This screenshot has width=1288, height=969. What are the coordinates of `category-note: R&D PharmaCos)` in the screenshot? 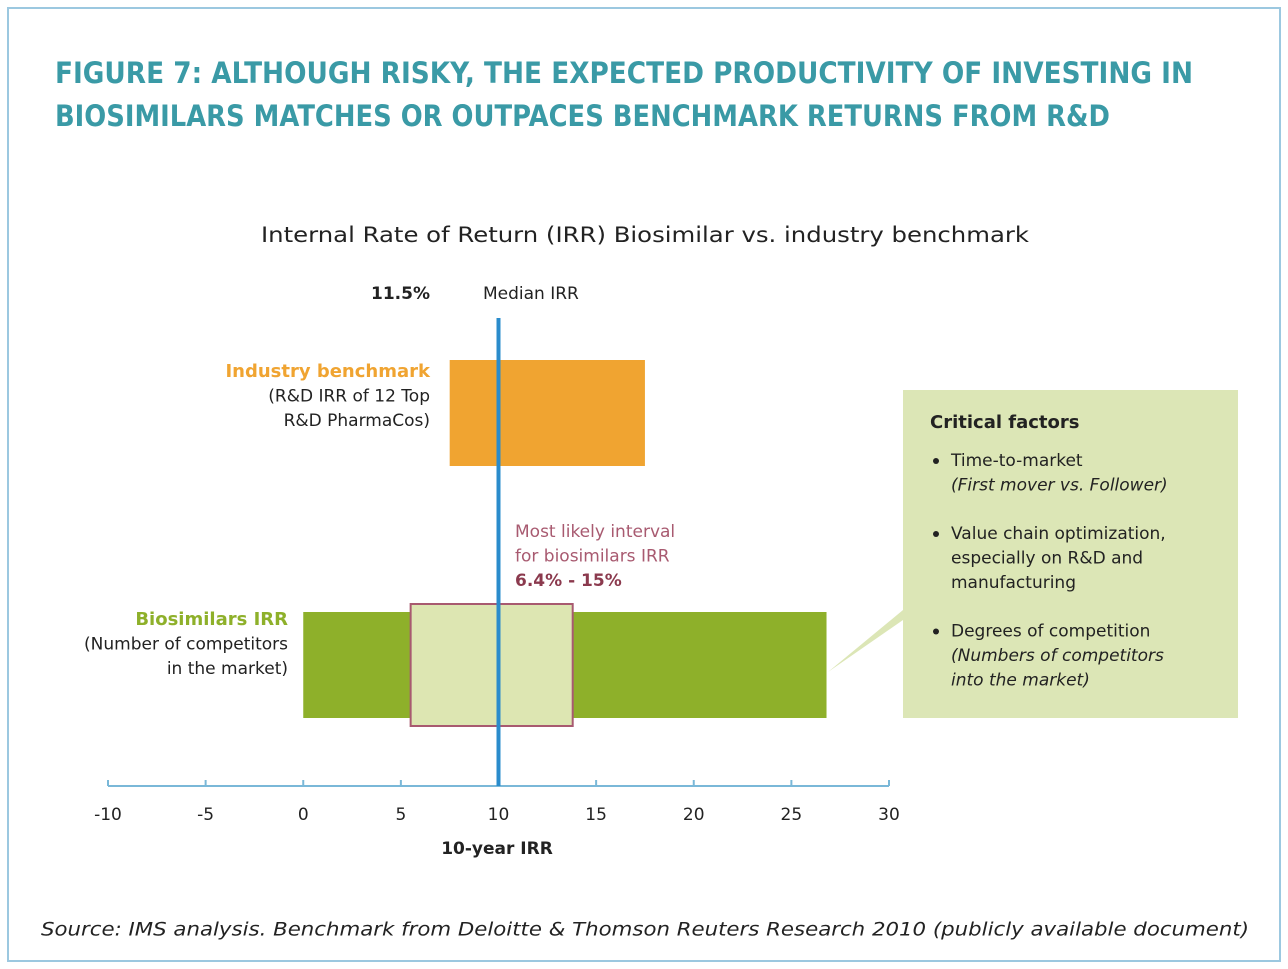 It's located at (357, 421).